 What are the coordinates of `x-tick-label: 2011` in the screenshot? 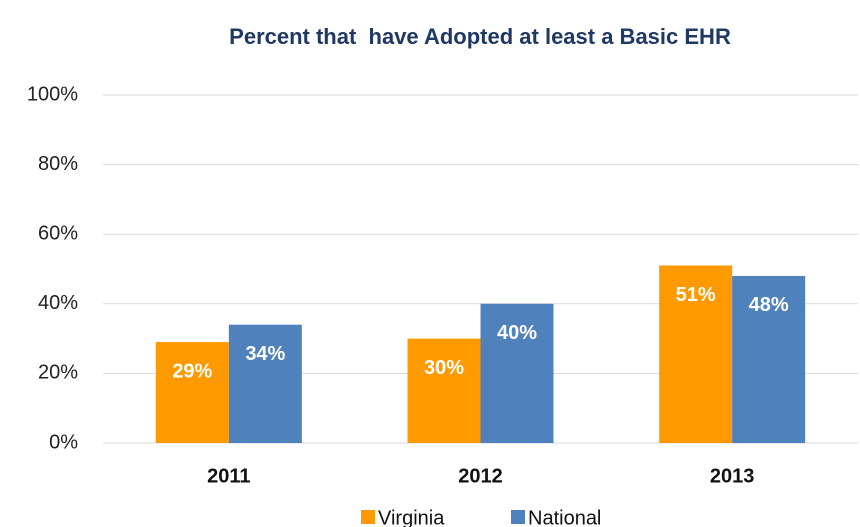 It's located at (228, 476).